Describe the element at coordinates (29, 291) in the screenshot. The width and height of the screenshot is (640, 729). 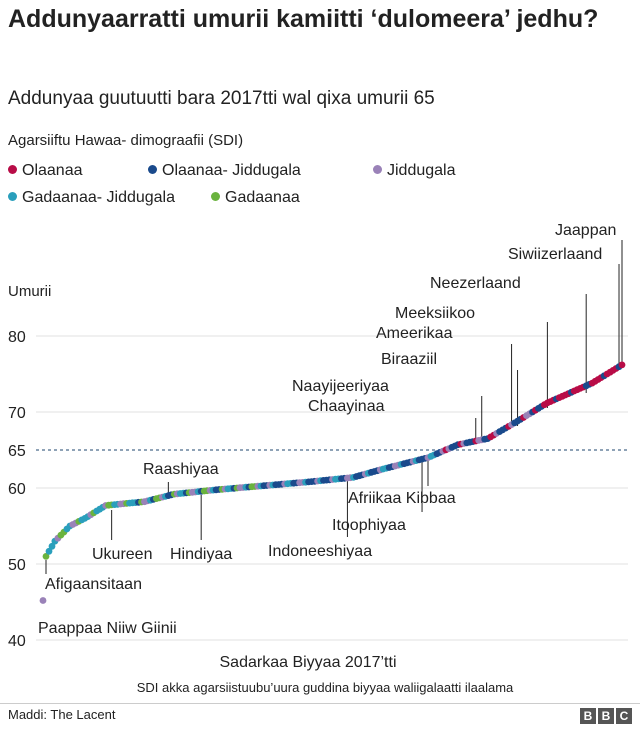
I see `y-axis-label: Umurii` at that location.